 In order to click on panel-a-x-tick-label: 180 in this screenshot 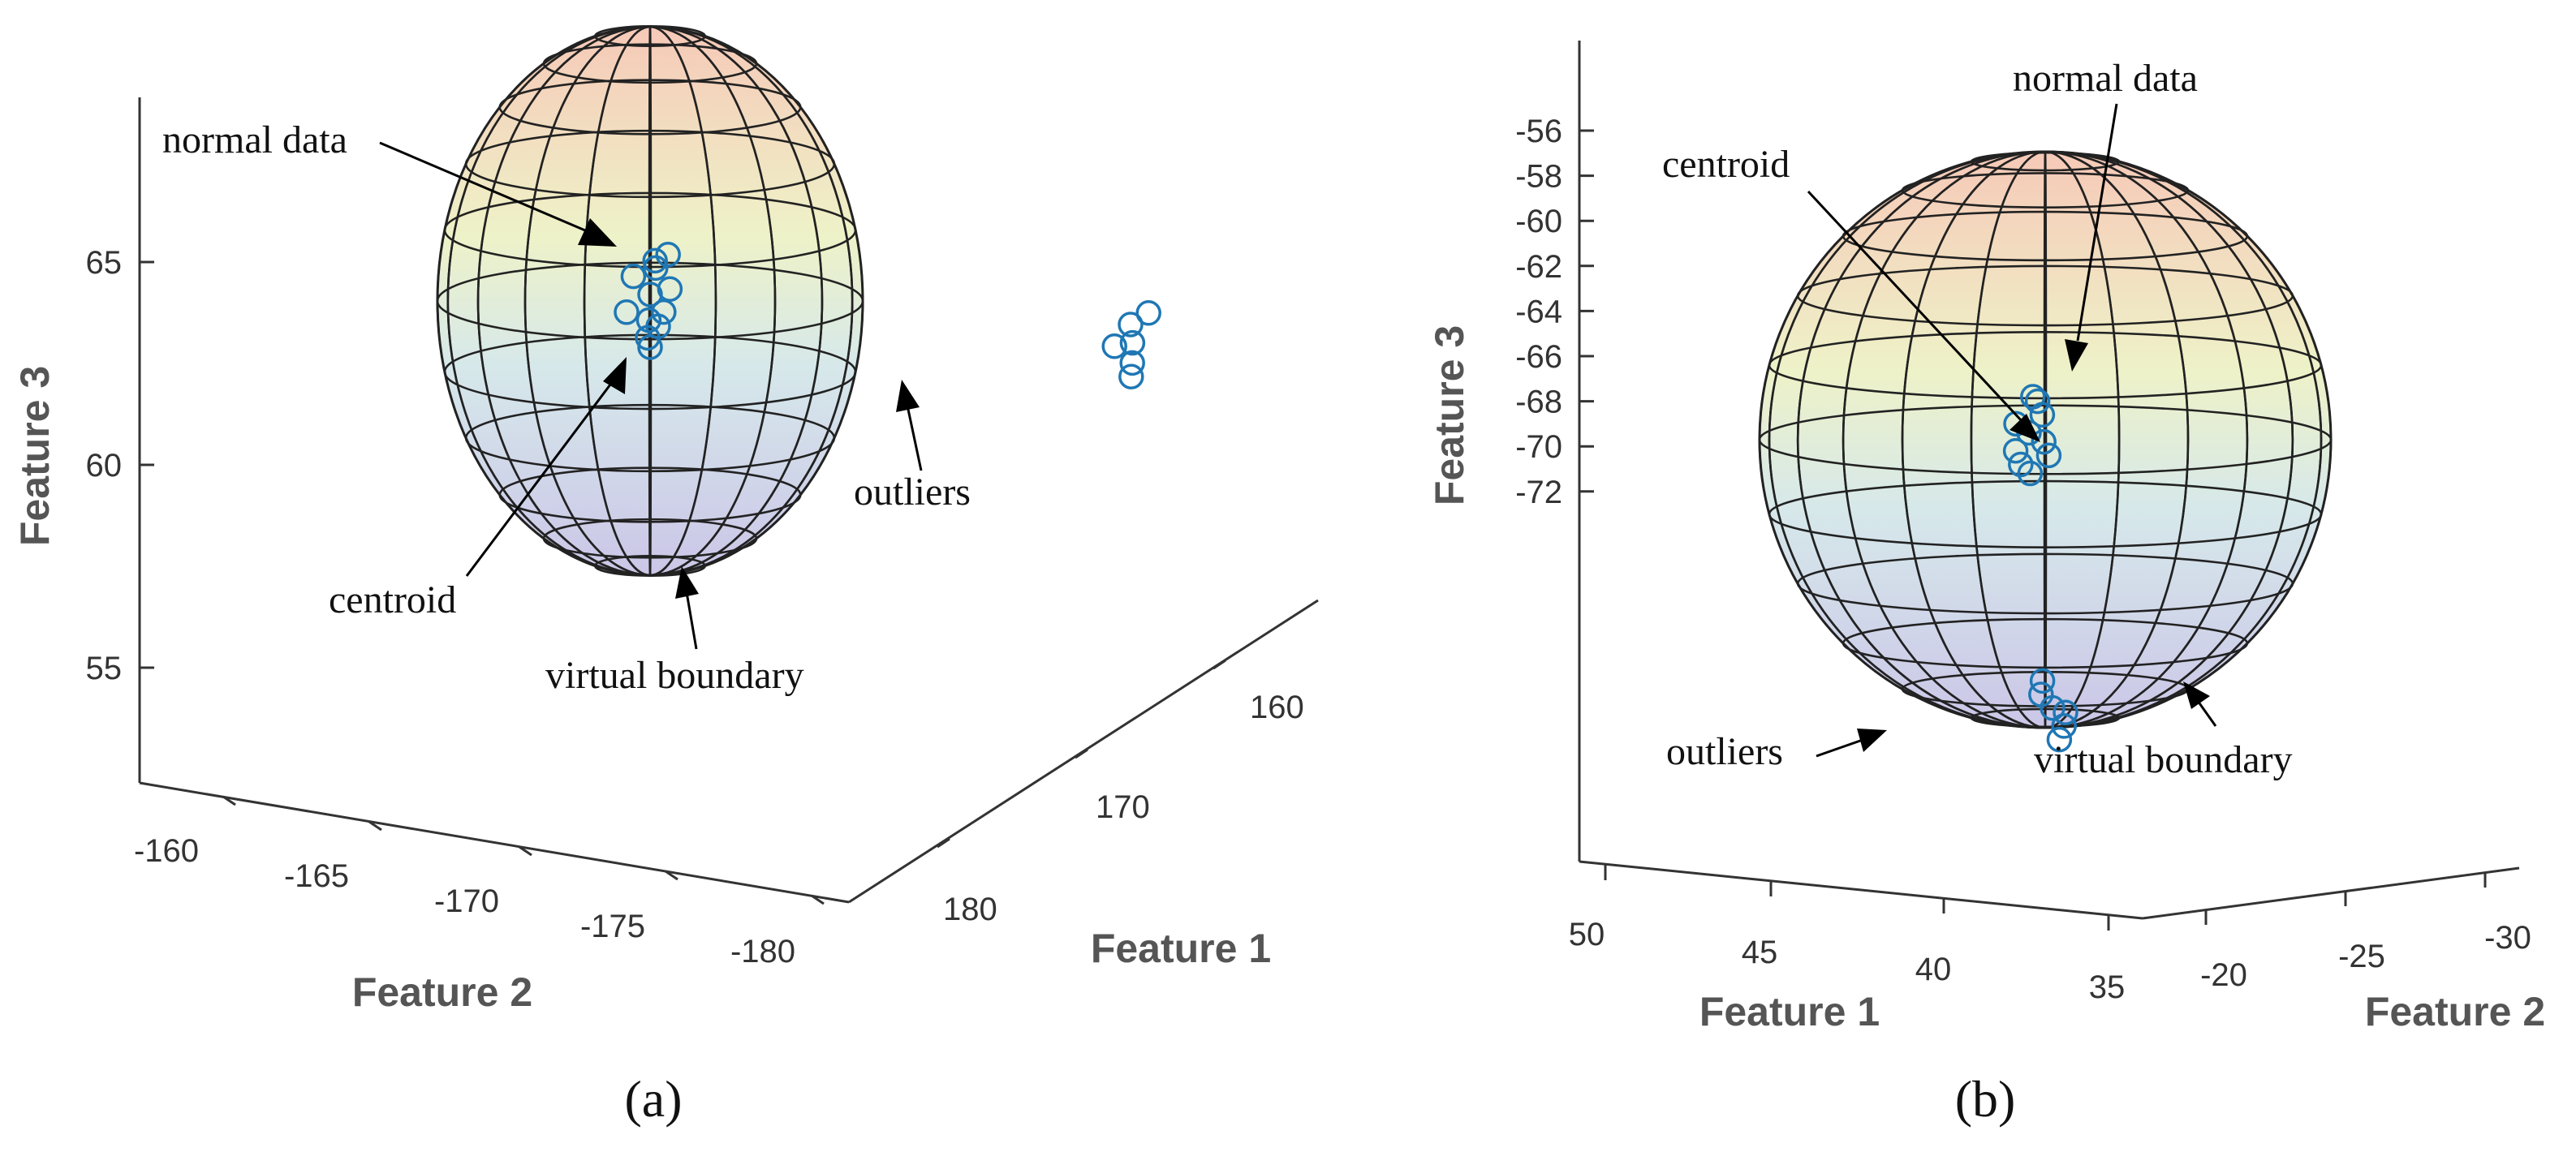, I will do `click(970, 909)`.